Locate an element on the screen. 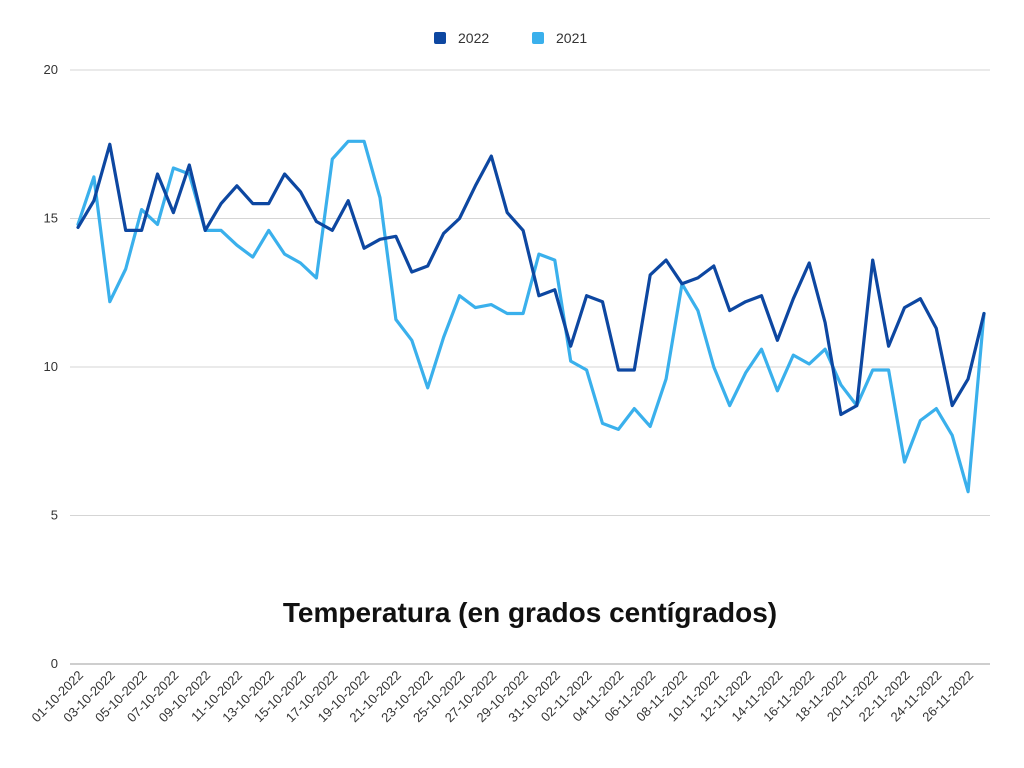  legend-item-2021: 2021 is located at coordinates (559, 38).